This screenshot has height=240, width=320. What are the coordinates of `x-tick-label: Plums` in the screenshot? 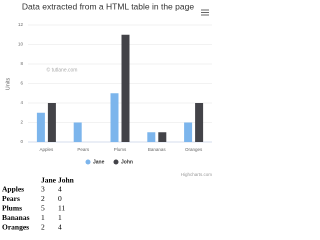 It's located at (120, 149).